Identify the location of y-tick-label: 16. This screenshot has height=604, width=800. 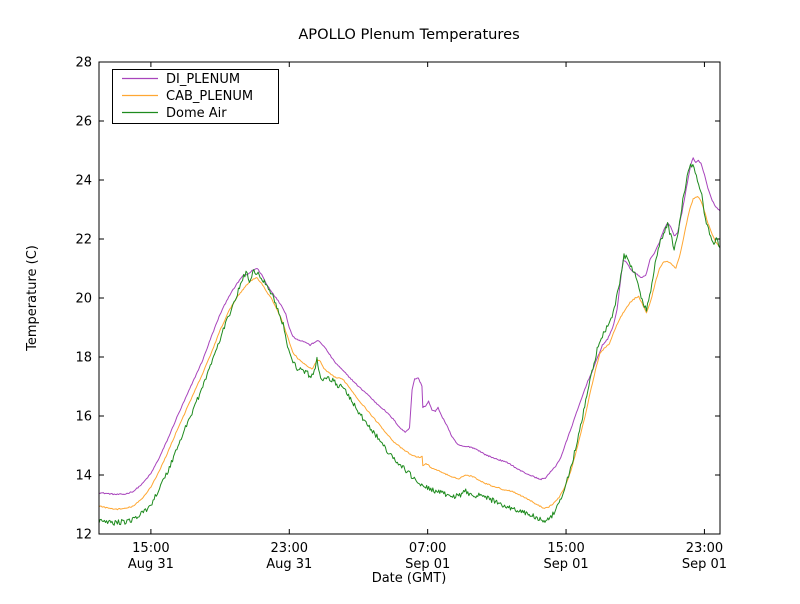
(83, 417).